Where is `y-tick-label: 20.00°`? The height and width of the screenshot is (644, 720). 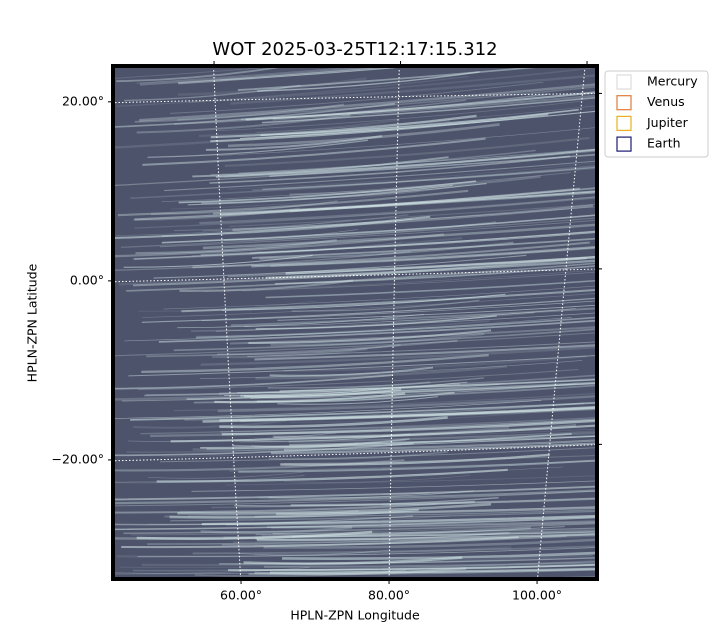
y-tick-label: 20.00° is located at coordinates (83, 100).